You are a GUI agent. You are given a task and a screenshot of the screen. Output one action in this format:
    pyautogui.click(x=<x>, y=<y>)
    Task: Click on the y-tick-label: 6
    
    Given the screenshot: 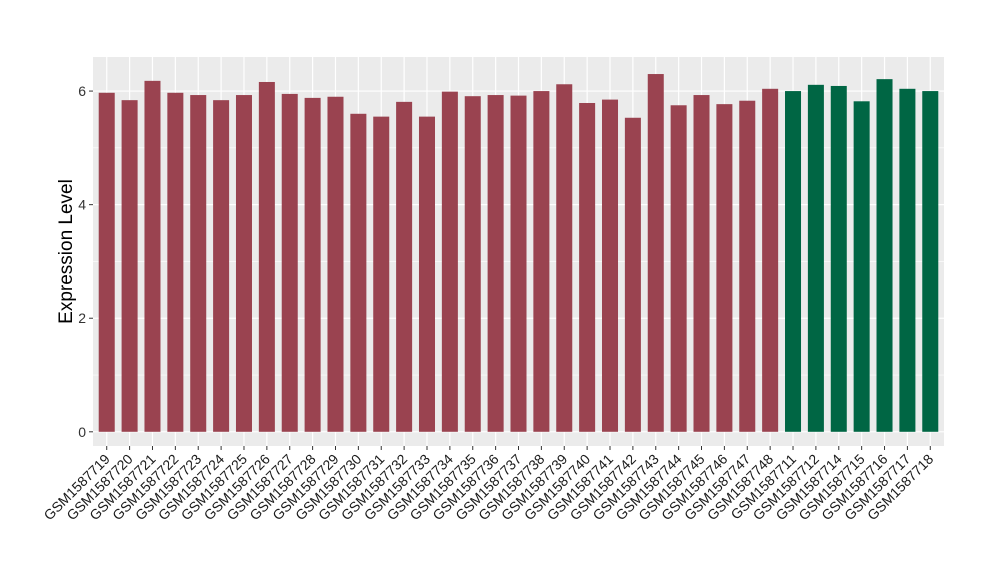 What is the action you would take?
    pyautogui.click(x=82, y=91)
    